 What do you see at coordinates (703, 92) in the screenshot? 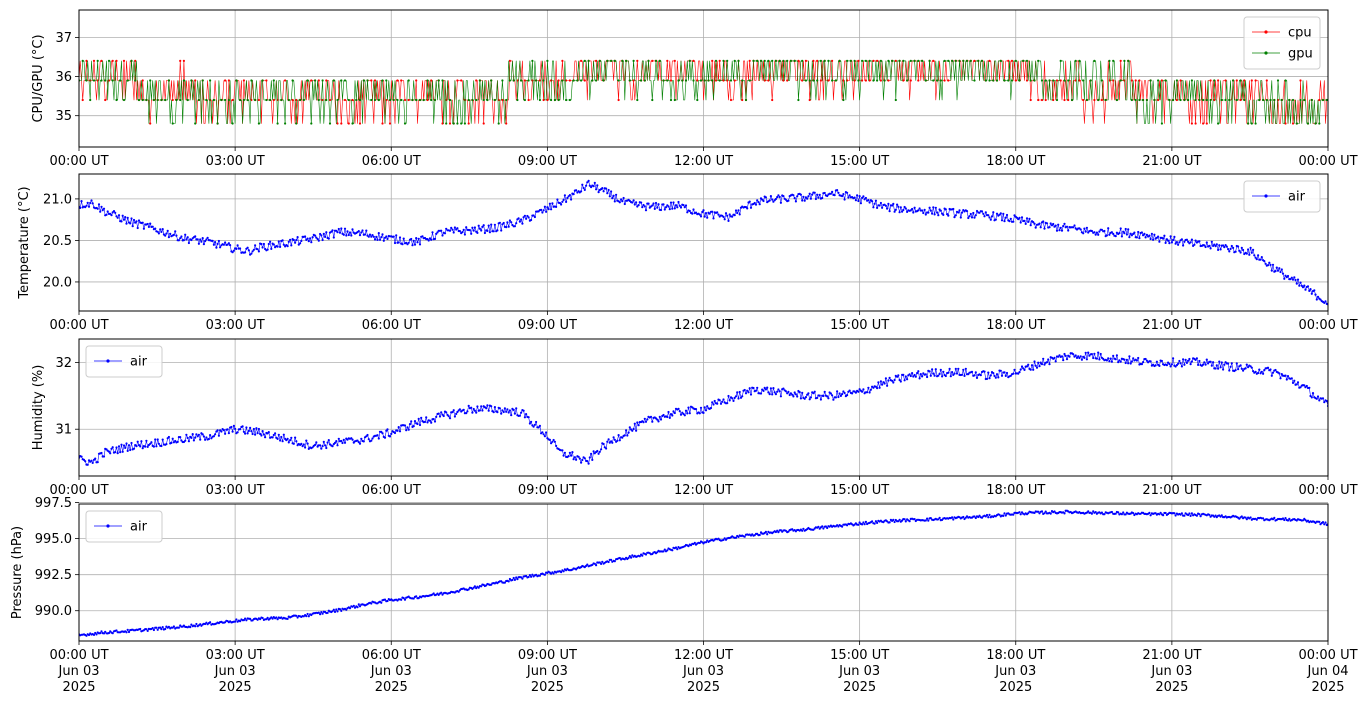
I see `plot-area` at bounding box center [703, 92].